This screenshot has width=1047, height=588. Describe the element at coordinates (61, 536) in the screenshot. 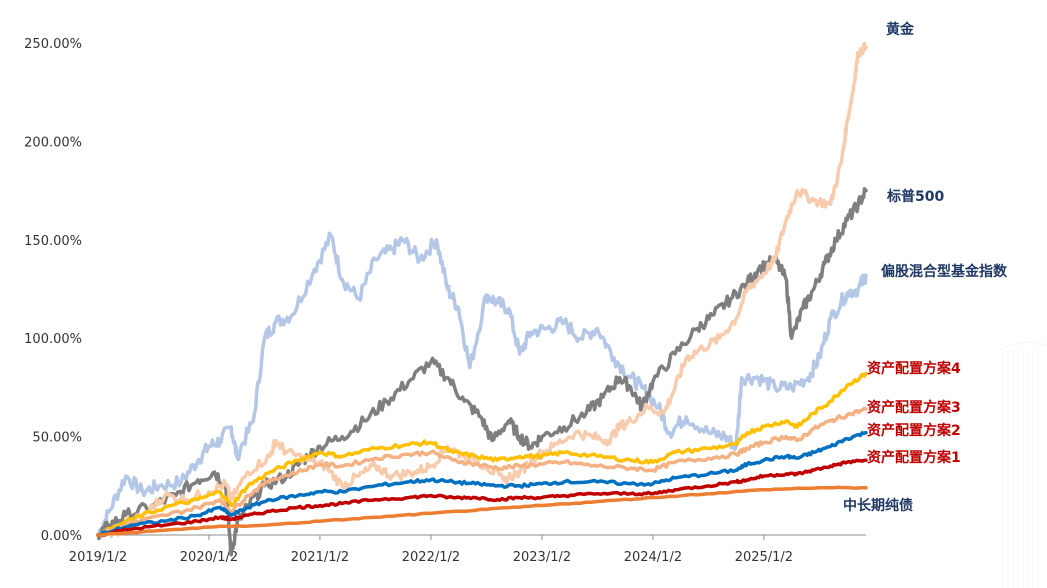

I see `y-tick-label: 0.00%` at that location.